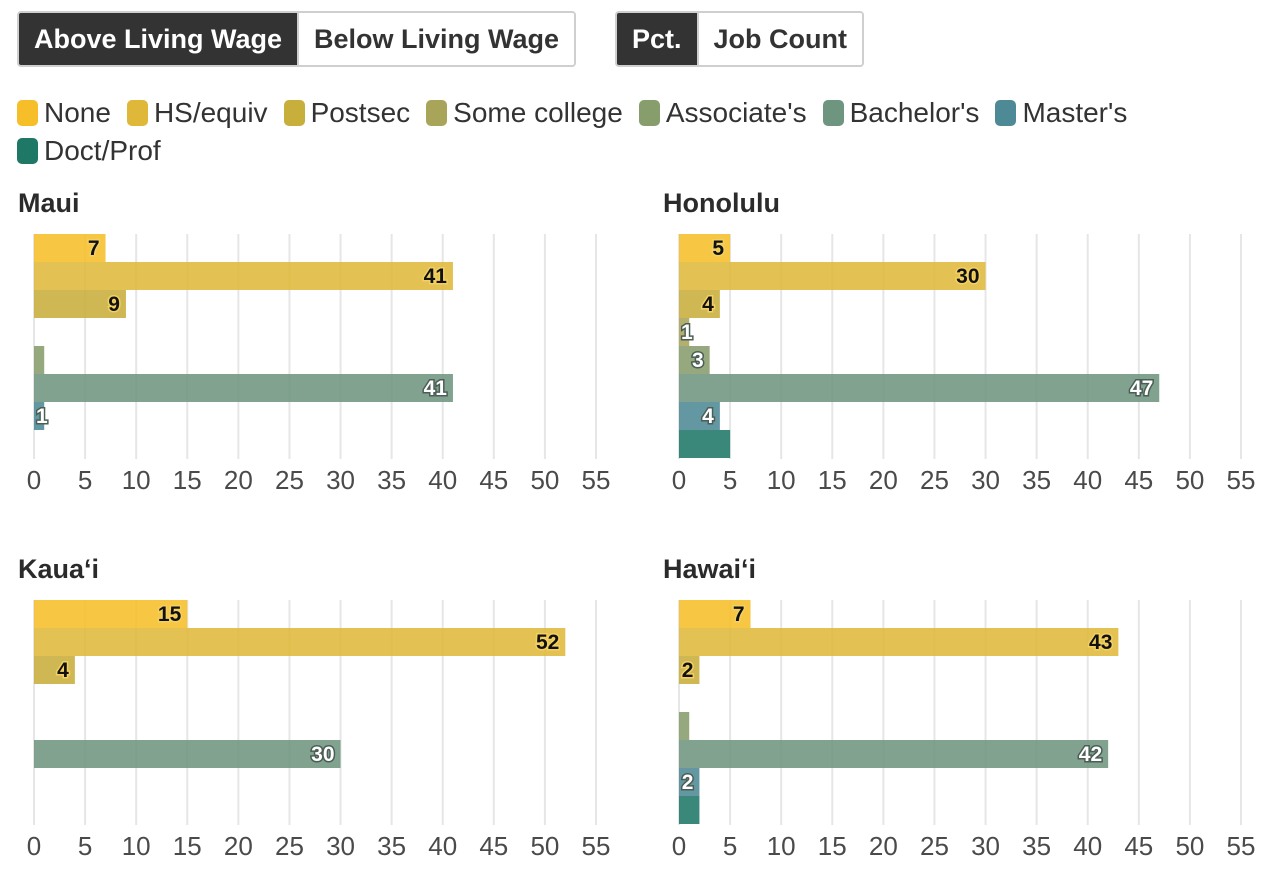 This screenshot has height=885, width=1284. Describe the element at coordinates (319, 364) in the screenshot. I see `chart-maui: 0 5 10 15 20 25 30 35 40 45 50 55 7 41 9 41 1` at that location.